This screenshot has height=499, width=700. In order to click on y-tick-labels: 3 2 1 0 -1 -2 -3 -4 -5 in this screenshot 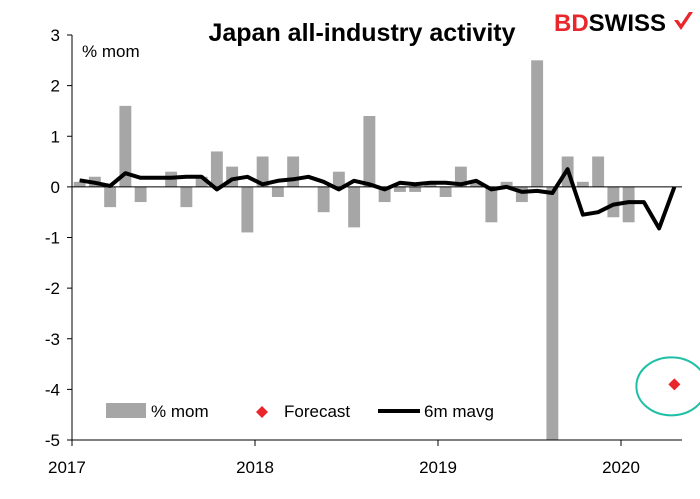, I will do `click(52, 238)`.